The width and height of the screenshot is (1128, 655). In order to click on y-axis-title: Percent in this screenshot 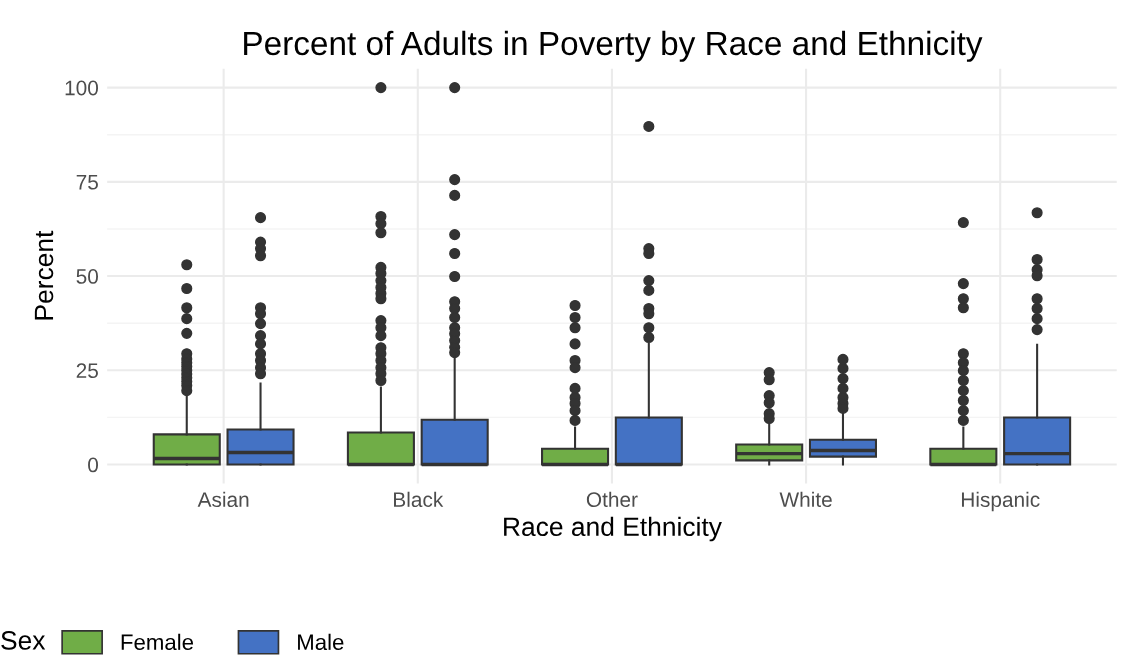, I will do `click(44, 275)`.